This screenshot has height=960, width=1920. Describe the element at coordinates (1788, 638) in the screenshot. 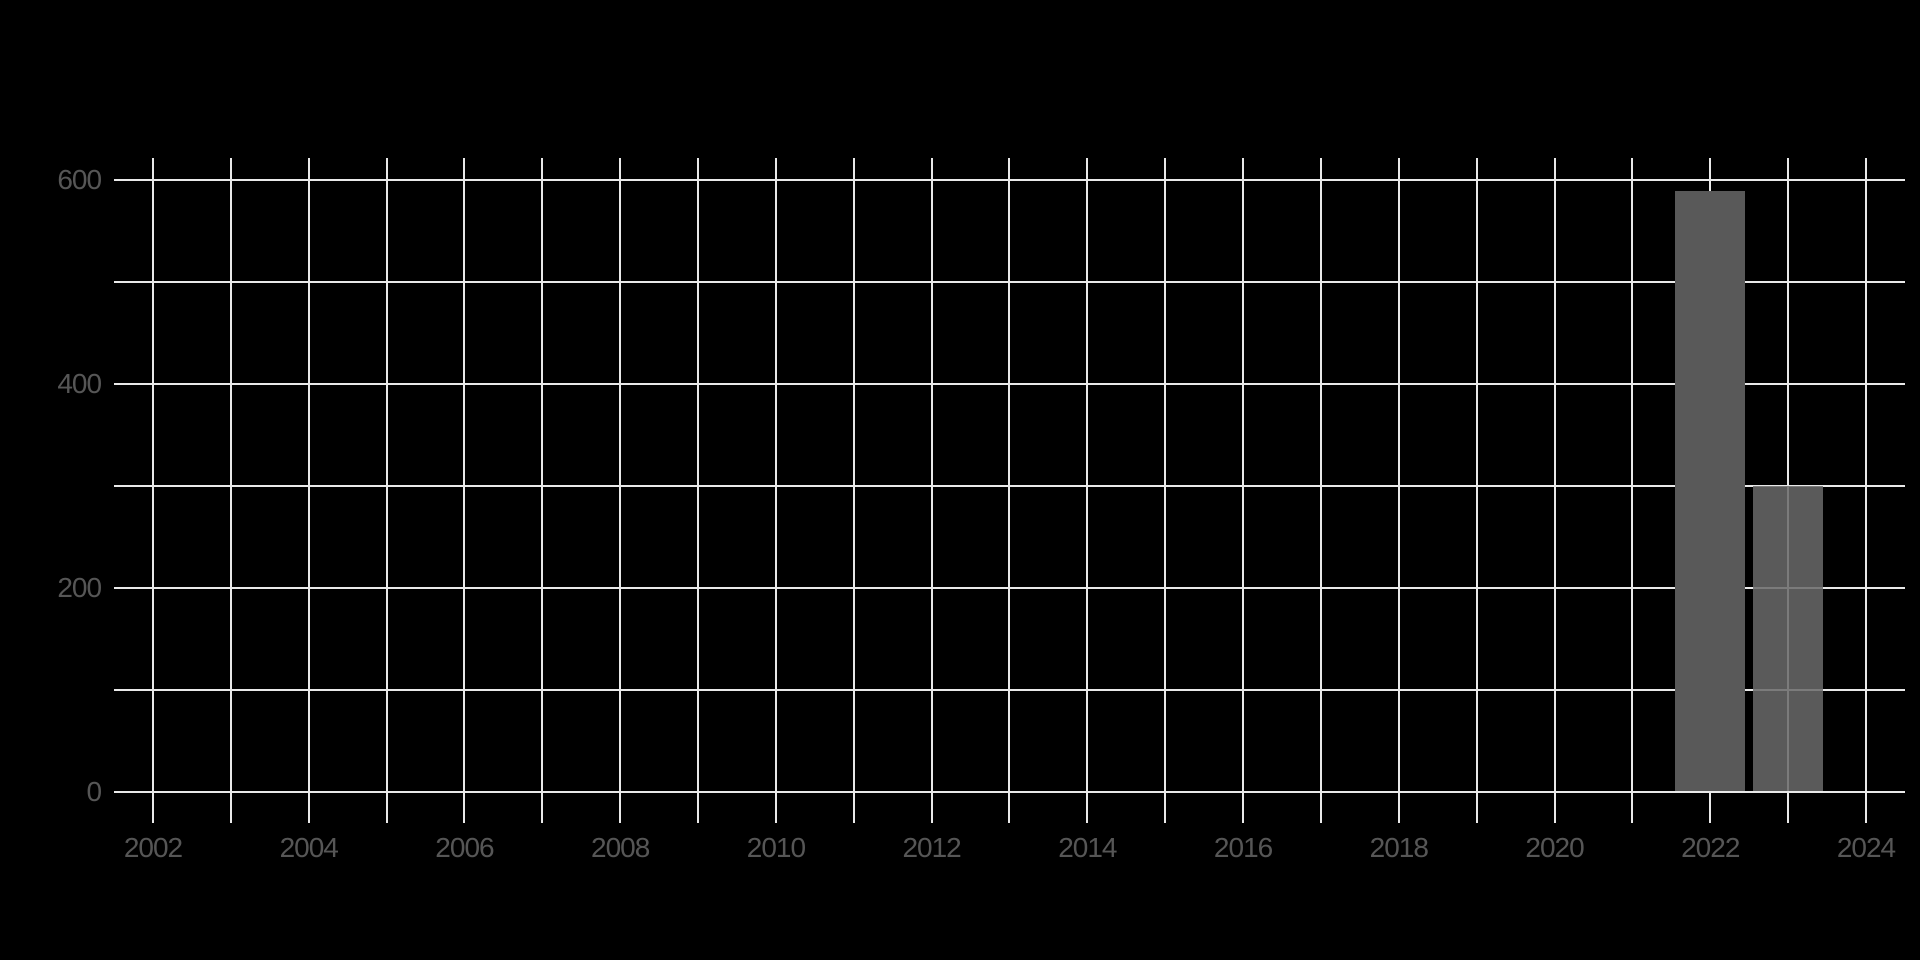

I see `bar-2023` at that location.